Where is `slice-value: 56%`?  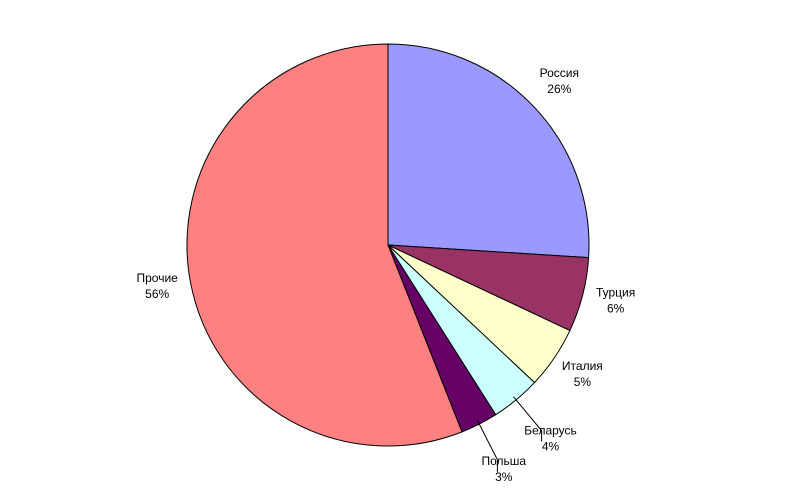
slice-value: 56% is located at coordinates (157, 294).